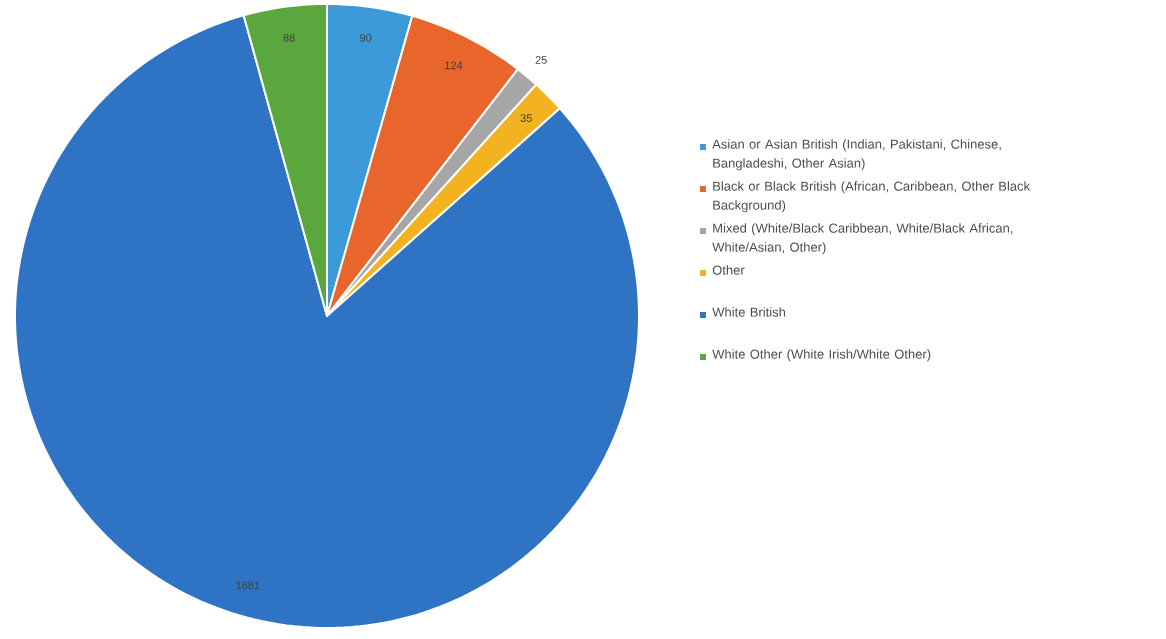  I want to click on data-label: 88, so click(289, 37).